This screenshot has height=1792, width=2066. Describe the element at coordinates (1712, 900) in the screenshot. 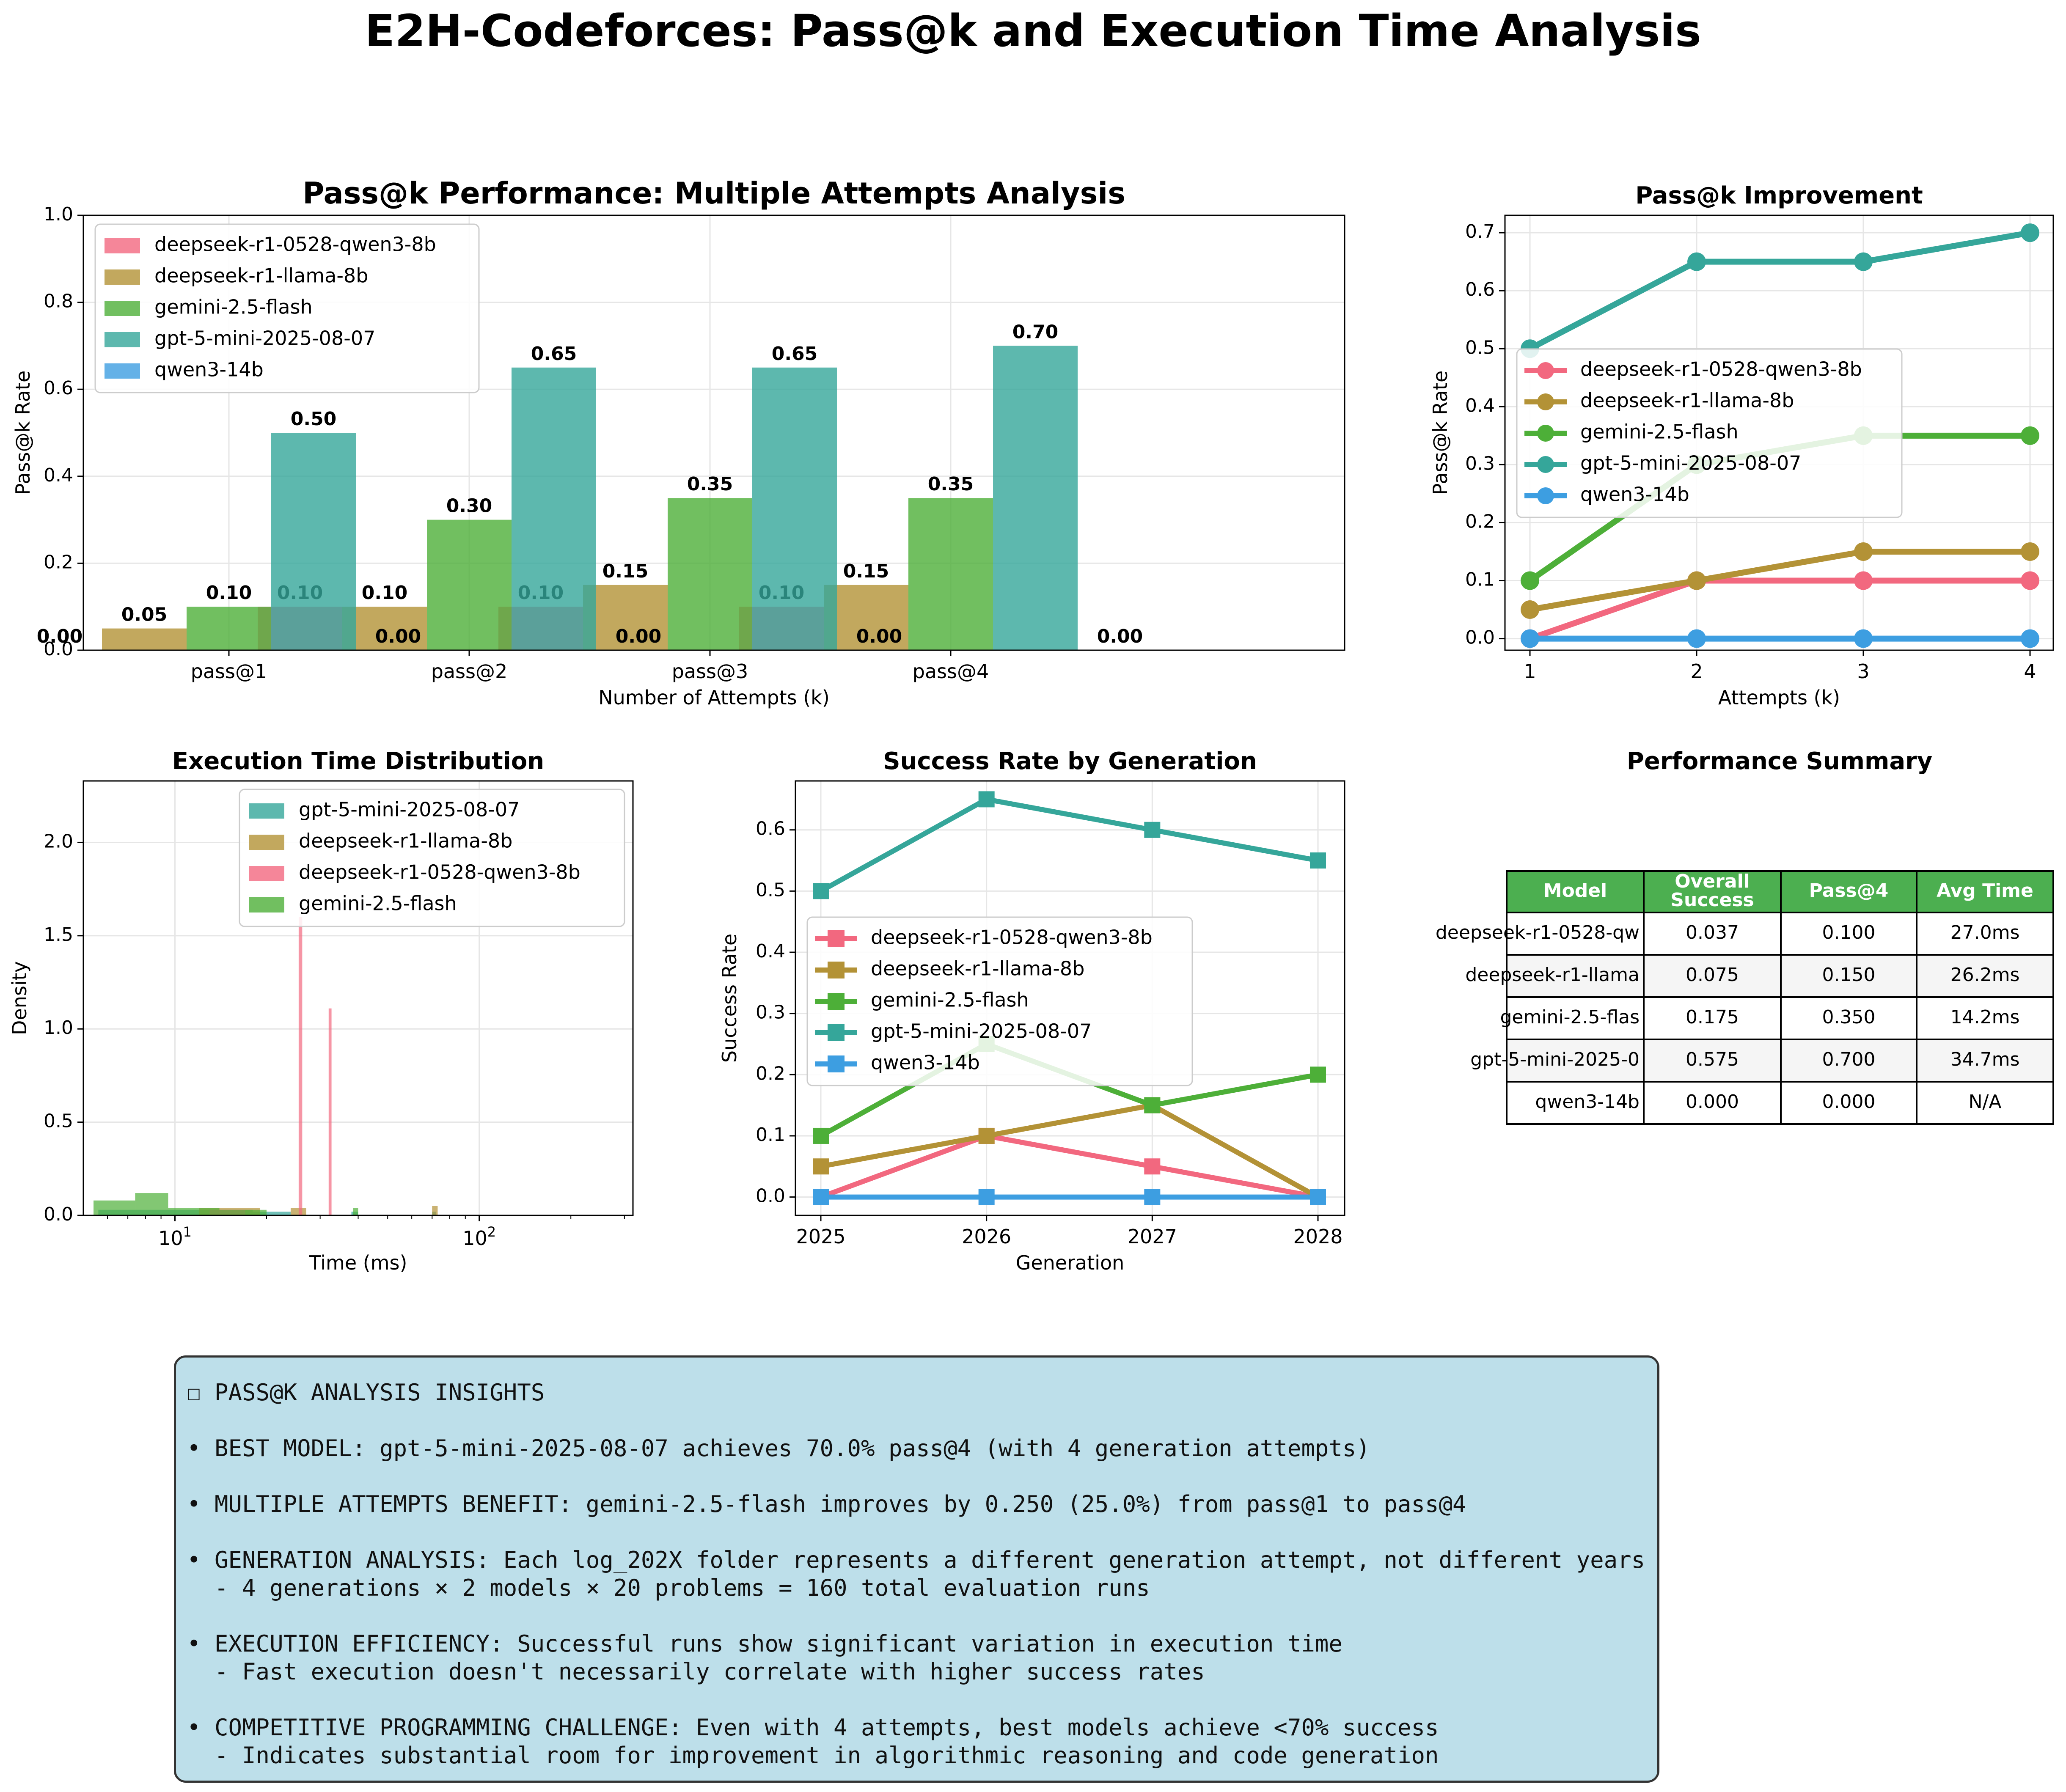

I see `table-header-text: Success` at that location.